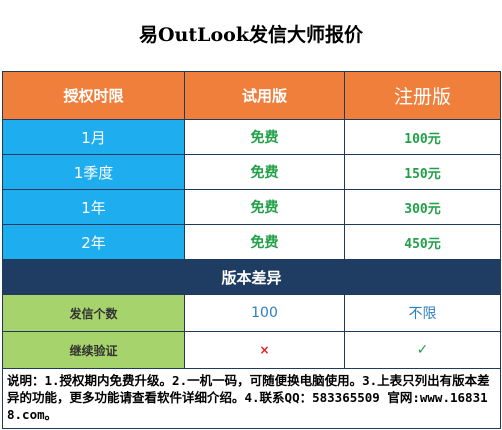  Describe the element at coordinates (93, 137) in the screenshot. I see `period-cell: 1月` at that location.